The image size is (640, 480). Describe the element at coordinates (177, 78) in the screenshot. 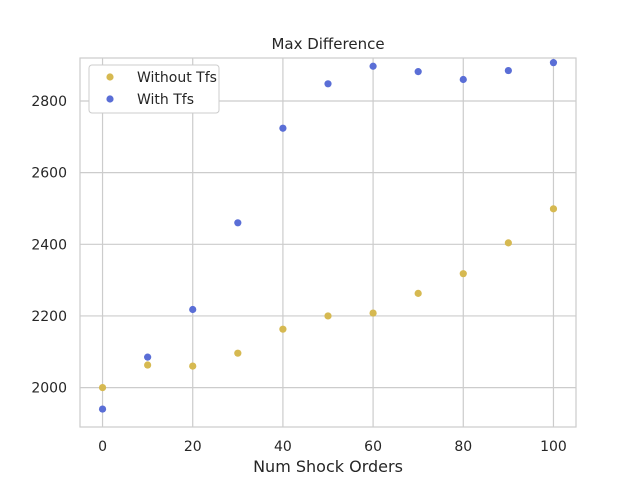

I see `legend-label: Without Tfs` at that location.